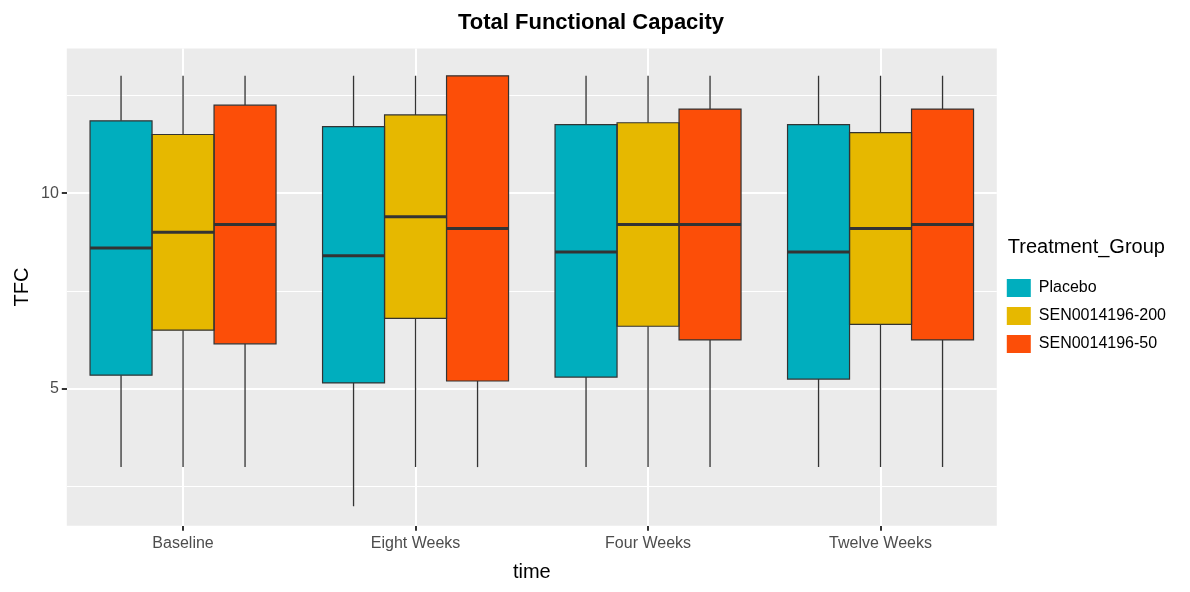  What do you see at coordinates (1098, 343) in the screenshot?
I see `legend-label: SEN0014196-50` at bounding box center [1098, 343].